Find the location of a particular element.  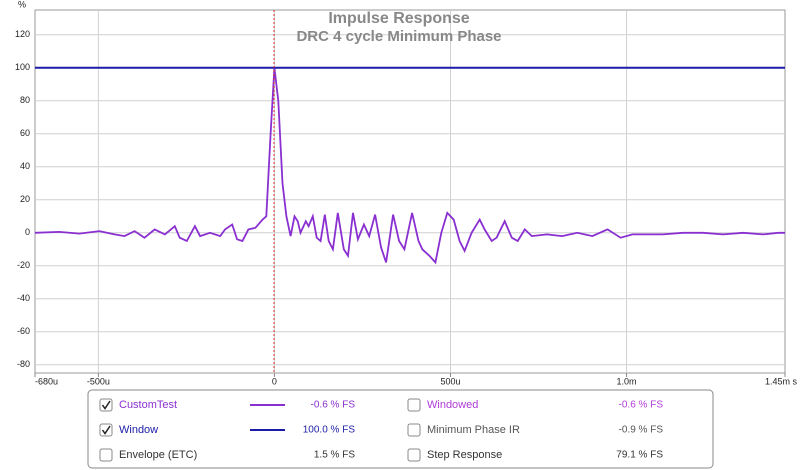

y-unit: % is located at coordinates (22, 4).